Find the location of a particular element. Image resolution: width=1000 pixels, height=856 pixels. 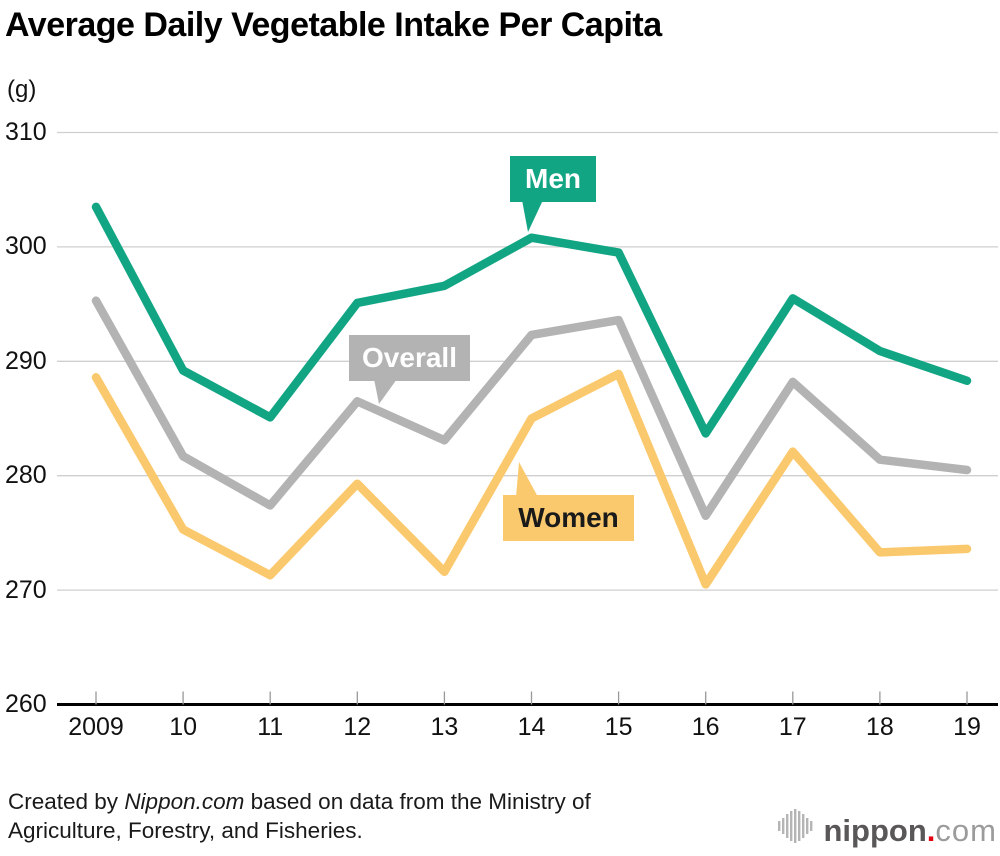

x-tick-label: 19 is located at coordinates (967, 727).